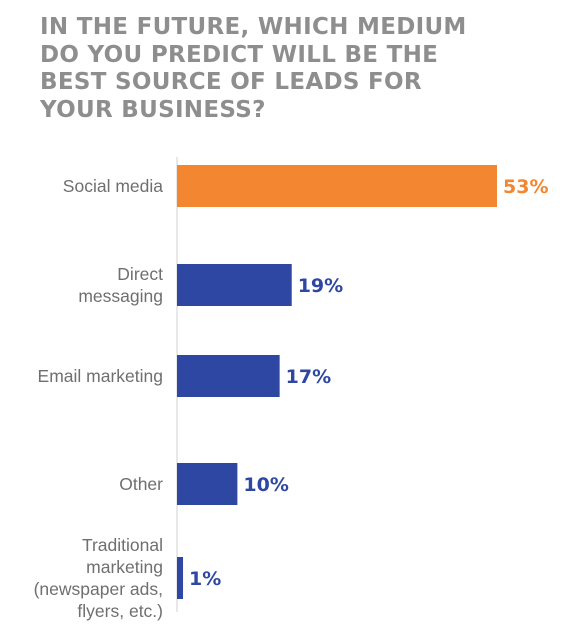  Describe the element at coordinates (122, 545) in the screenshot. I see `category-label-line: Traditional` at that location.